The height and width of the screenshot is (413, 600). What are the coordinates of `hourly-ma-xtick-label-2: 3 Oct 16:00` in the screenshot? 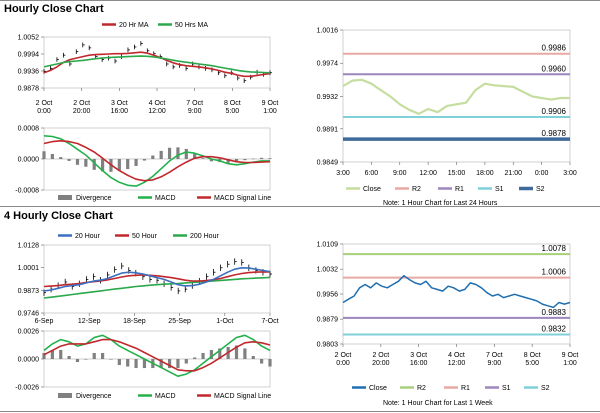 It's located at (120, 107).